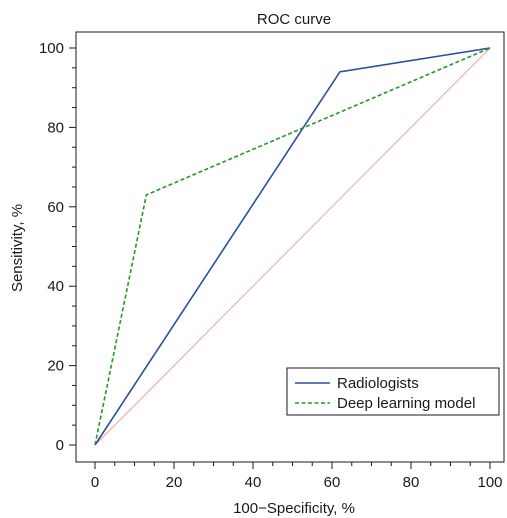 The image size is (507, 518). Describe the element at coordinates (55, 207) in the screenshot. I see `y-tick-label: 60` at that location.